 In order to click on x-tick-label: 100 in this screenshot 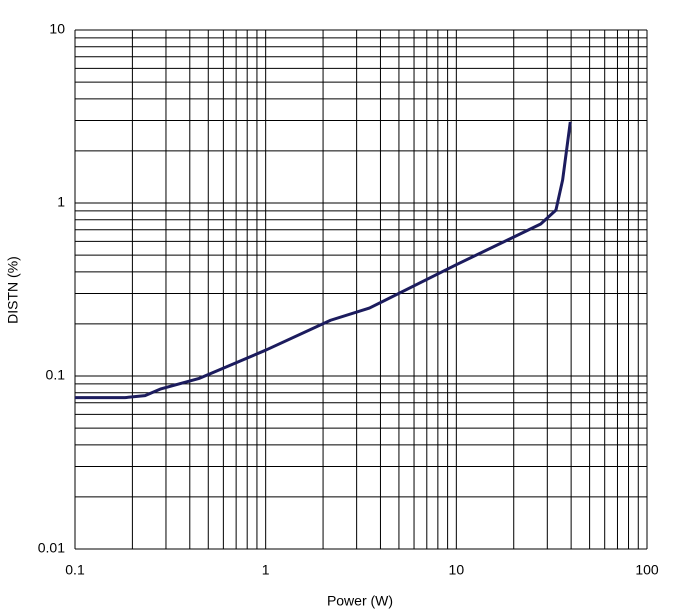, I will do `click(647, 570)`.